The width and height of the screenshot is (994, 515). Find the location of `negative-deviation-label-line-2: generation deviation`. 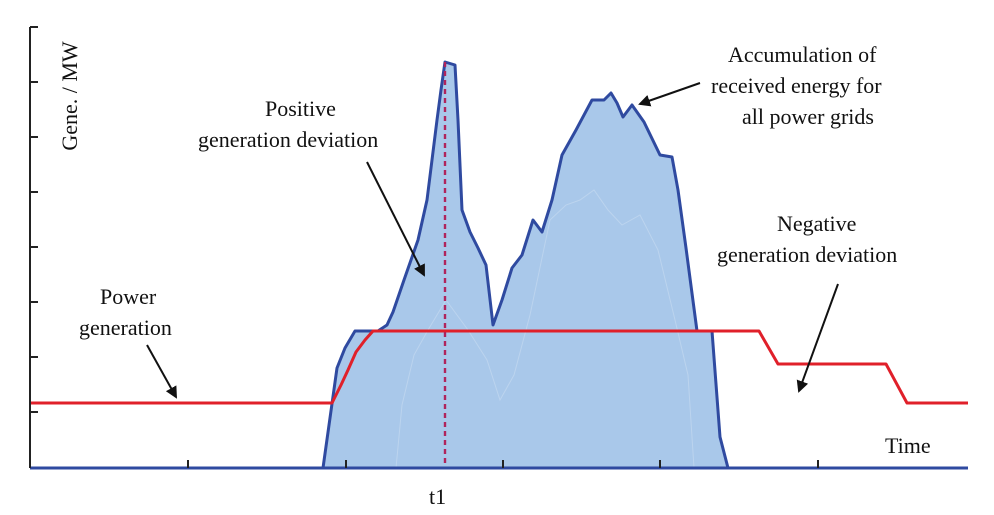

negative-deviation-label-line-2: generation deviation is located at coordinates (807, 254).